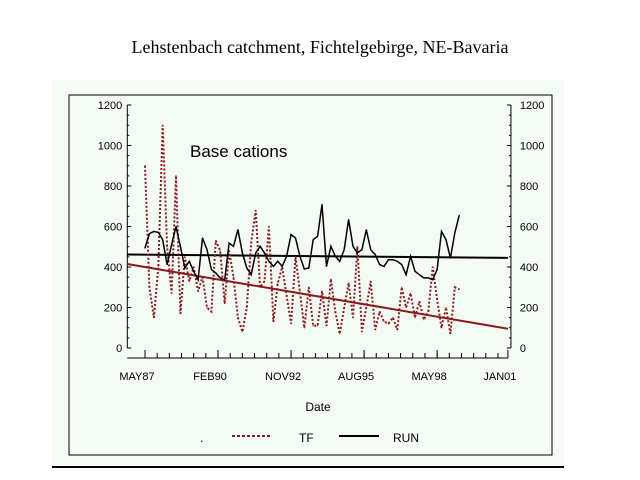  I want to click on series-line-run, so click(302, 243).